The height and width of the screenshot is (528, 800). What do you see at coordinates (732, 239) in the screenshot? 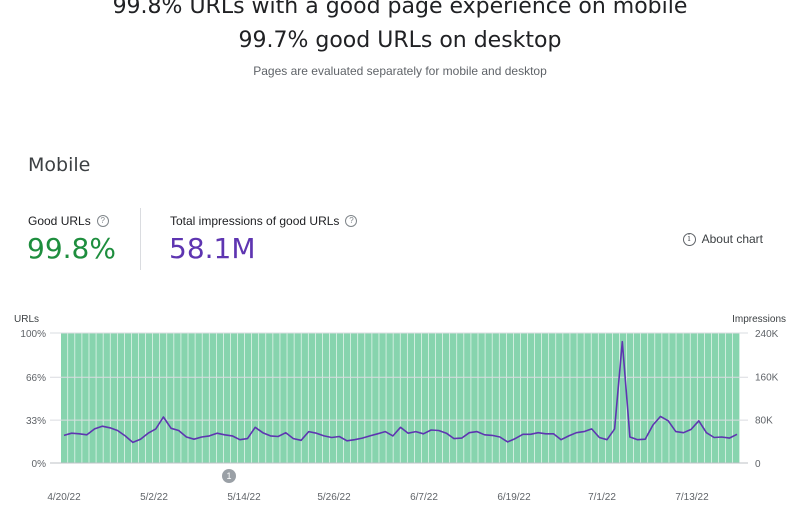
I see `about-chart-label: About chart` at bounding box center [732, 239].